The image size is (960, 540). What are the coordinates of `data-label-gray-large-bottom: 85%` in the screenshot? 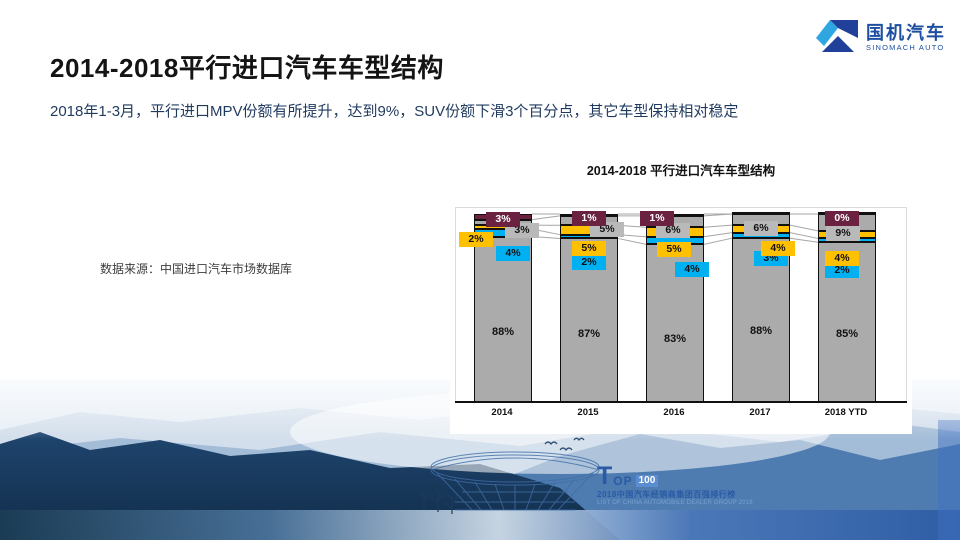 It's located at (847, 333).